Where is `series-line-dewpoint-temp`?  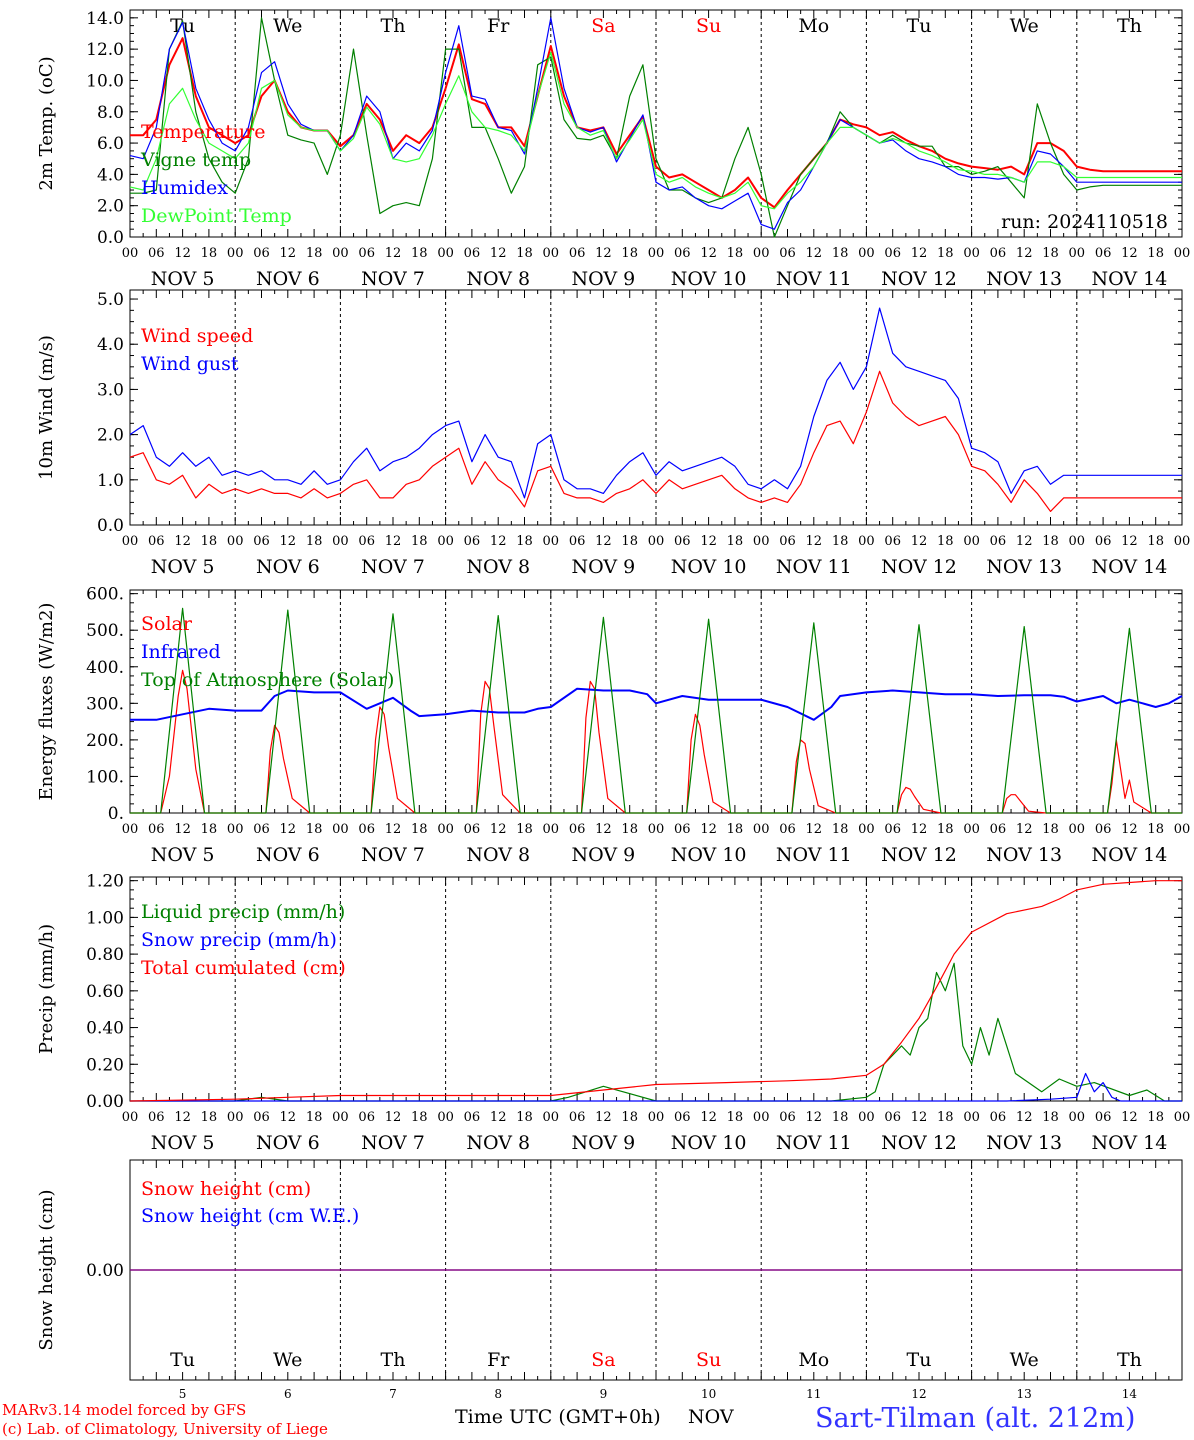
series-line-dewpoint-temp is located at coordinates (655, 130).